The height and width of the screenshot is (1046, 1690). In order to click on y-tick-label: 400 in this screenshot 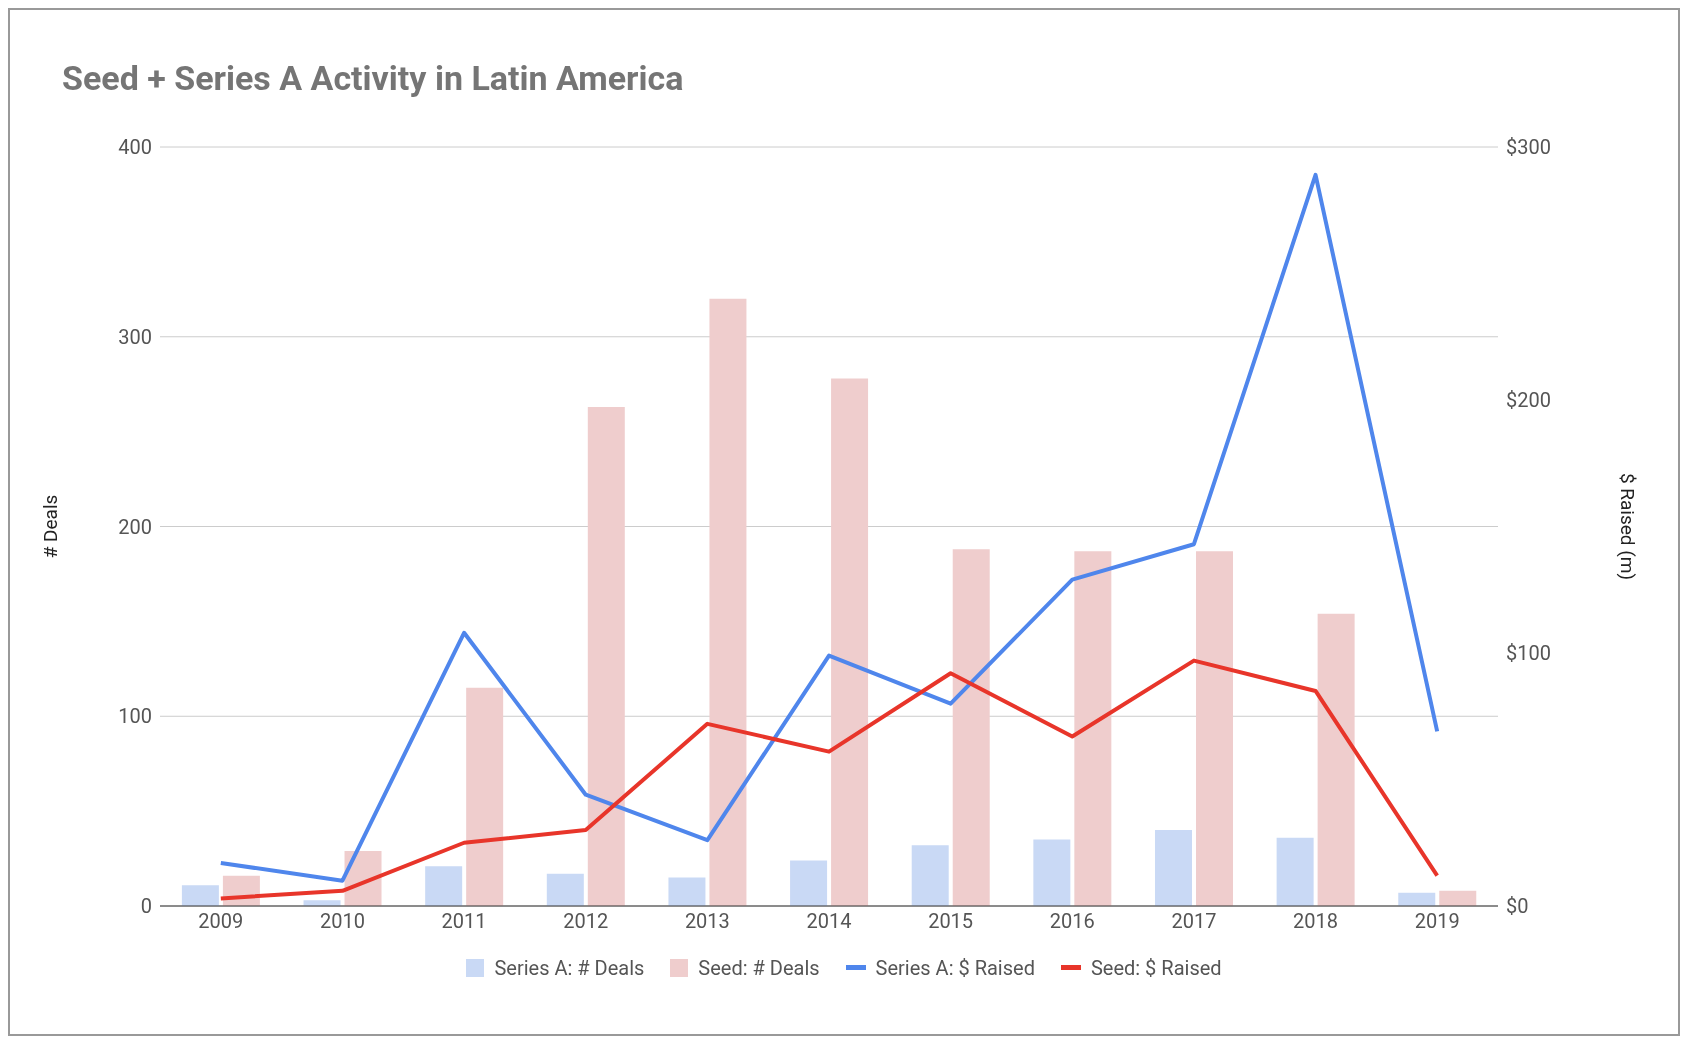, I will do `click(135, 147)`.